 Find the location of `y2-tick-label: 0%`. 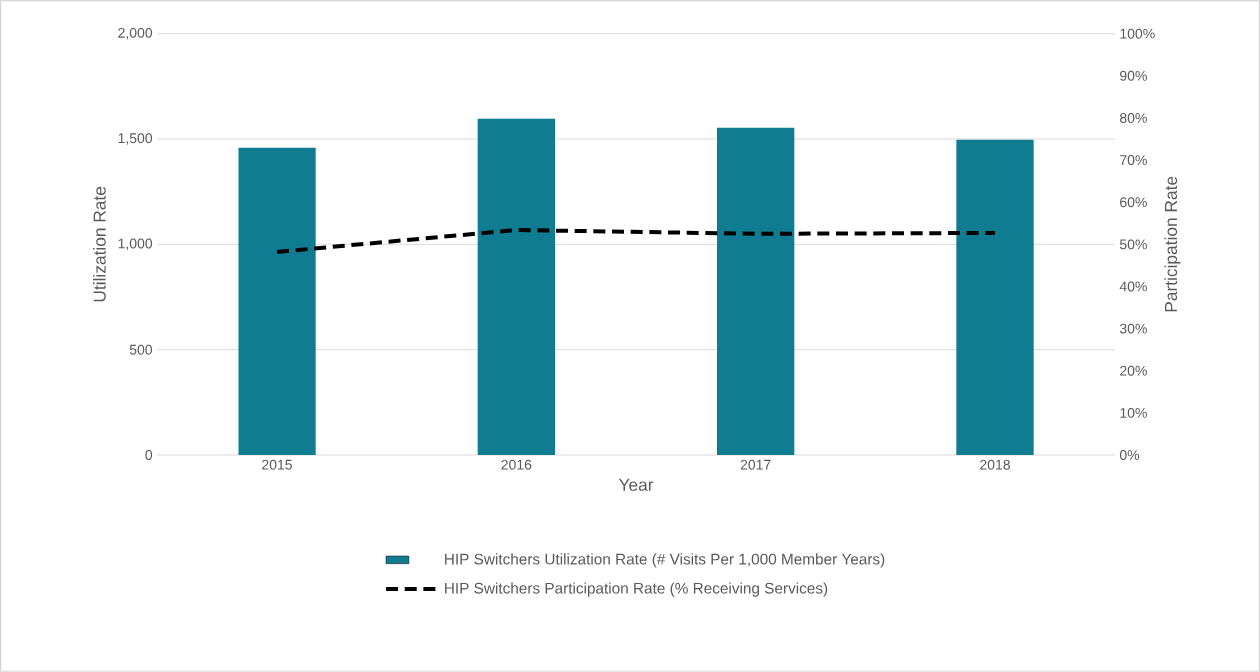

y2-tick-label: 0% is located at coordinates (1129, 455).